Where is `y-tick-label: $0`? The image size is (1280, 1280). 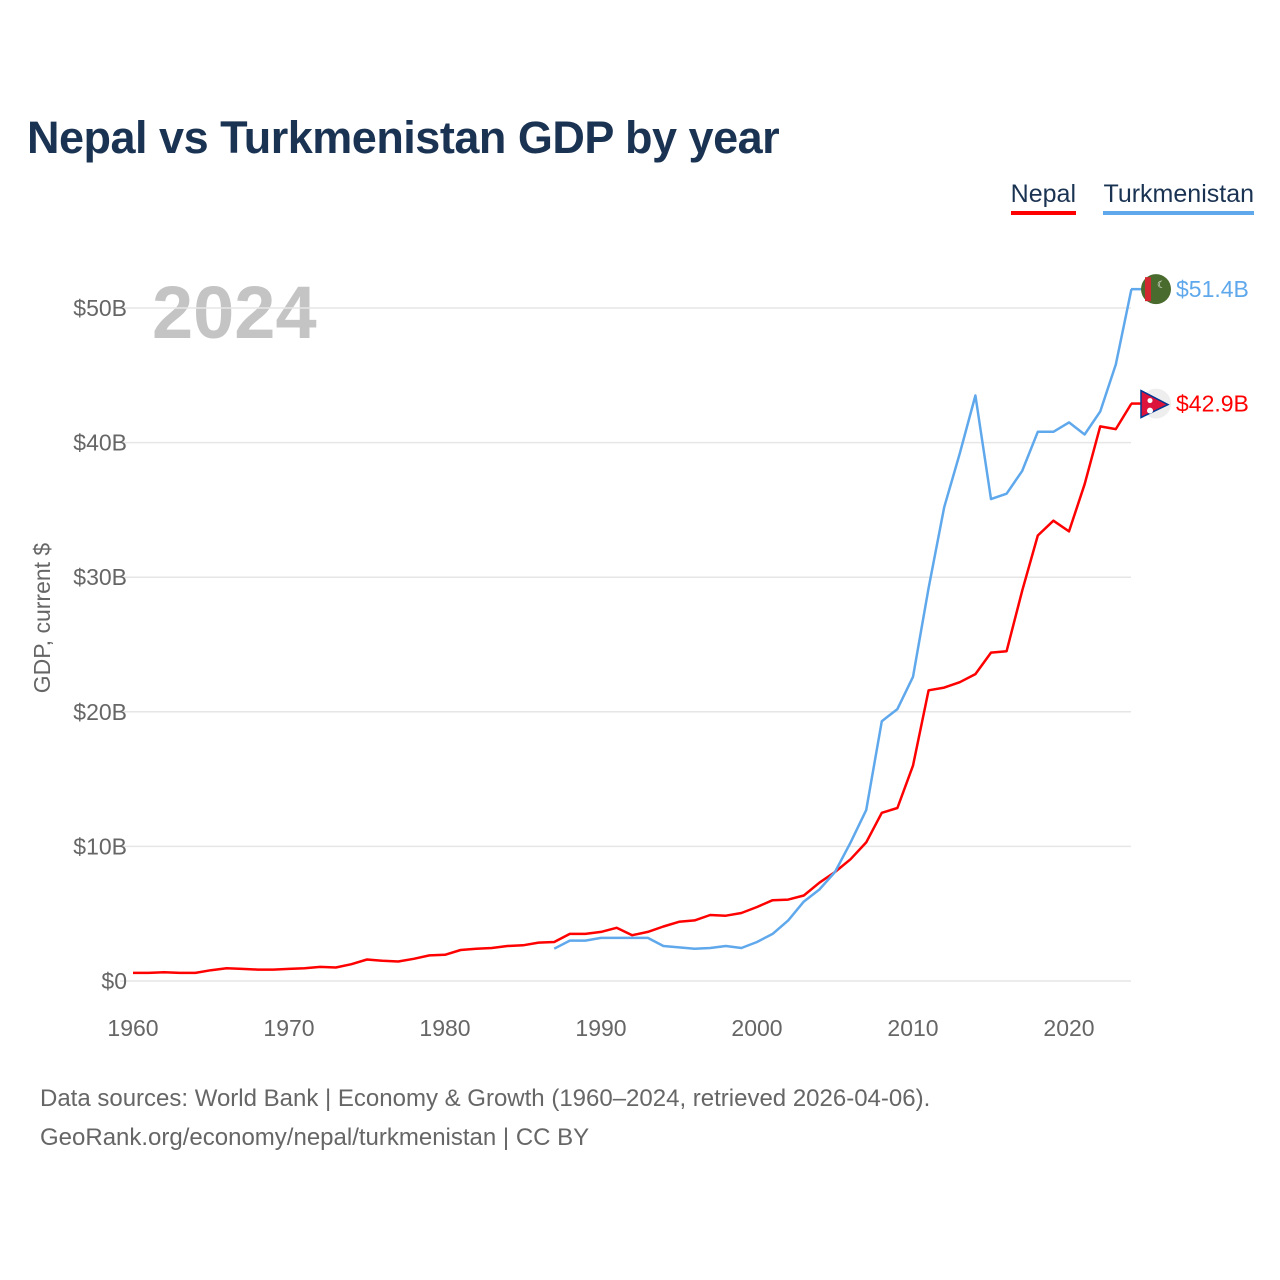 y-tick-label: $0 is located at coordinates (114, 981).